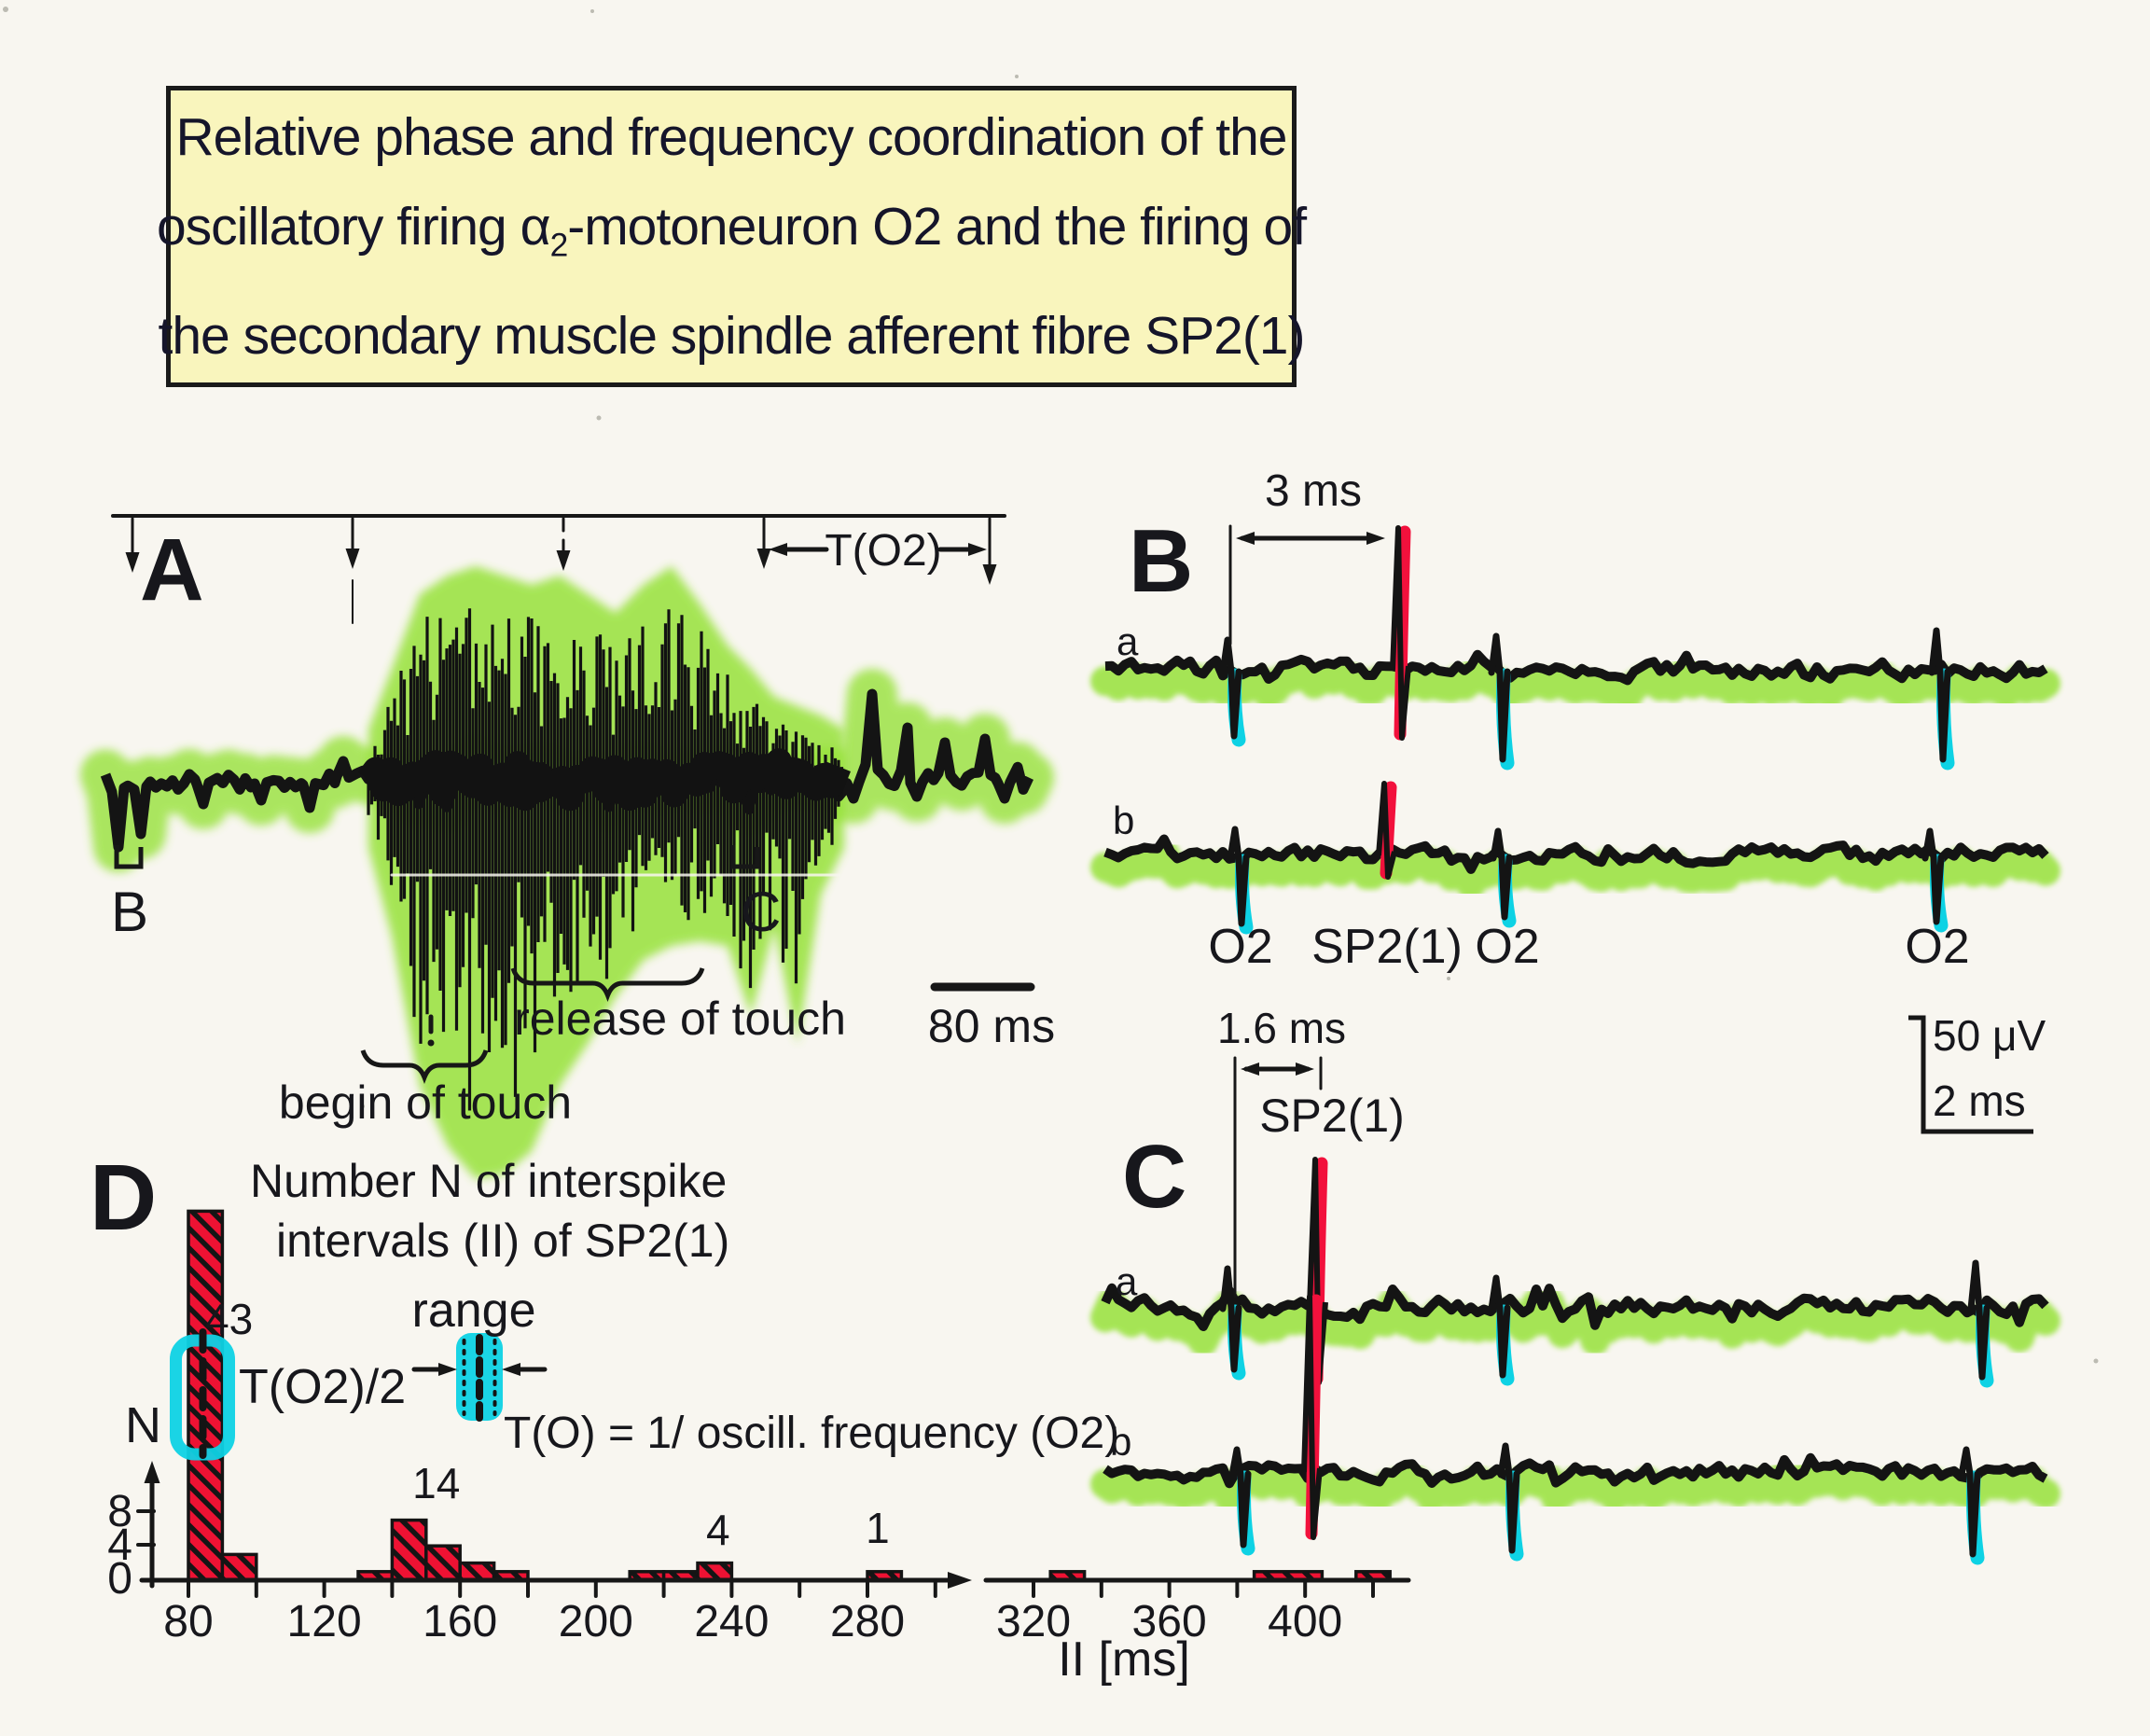 The image size is (2150, 1736). I want to click on peak-count-14: 14, so click(436, 1483).